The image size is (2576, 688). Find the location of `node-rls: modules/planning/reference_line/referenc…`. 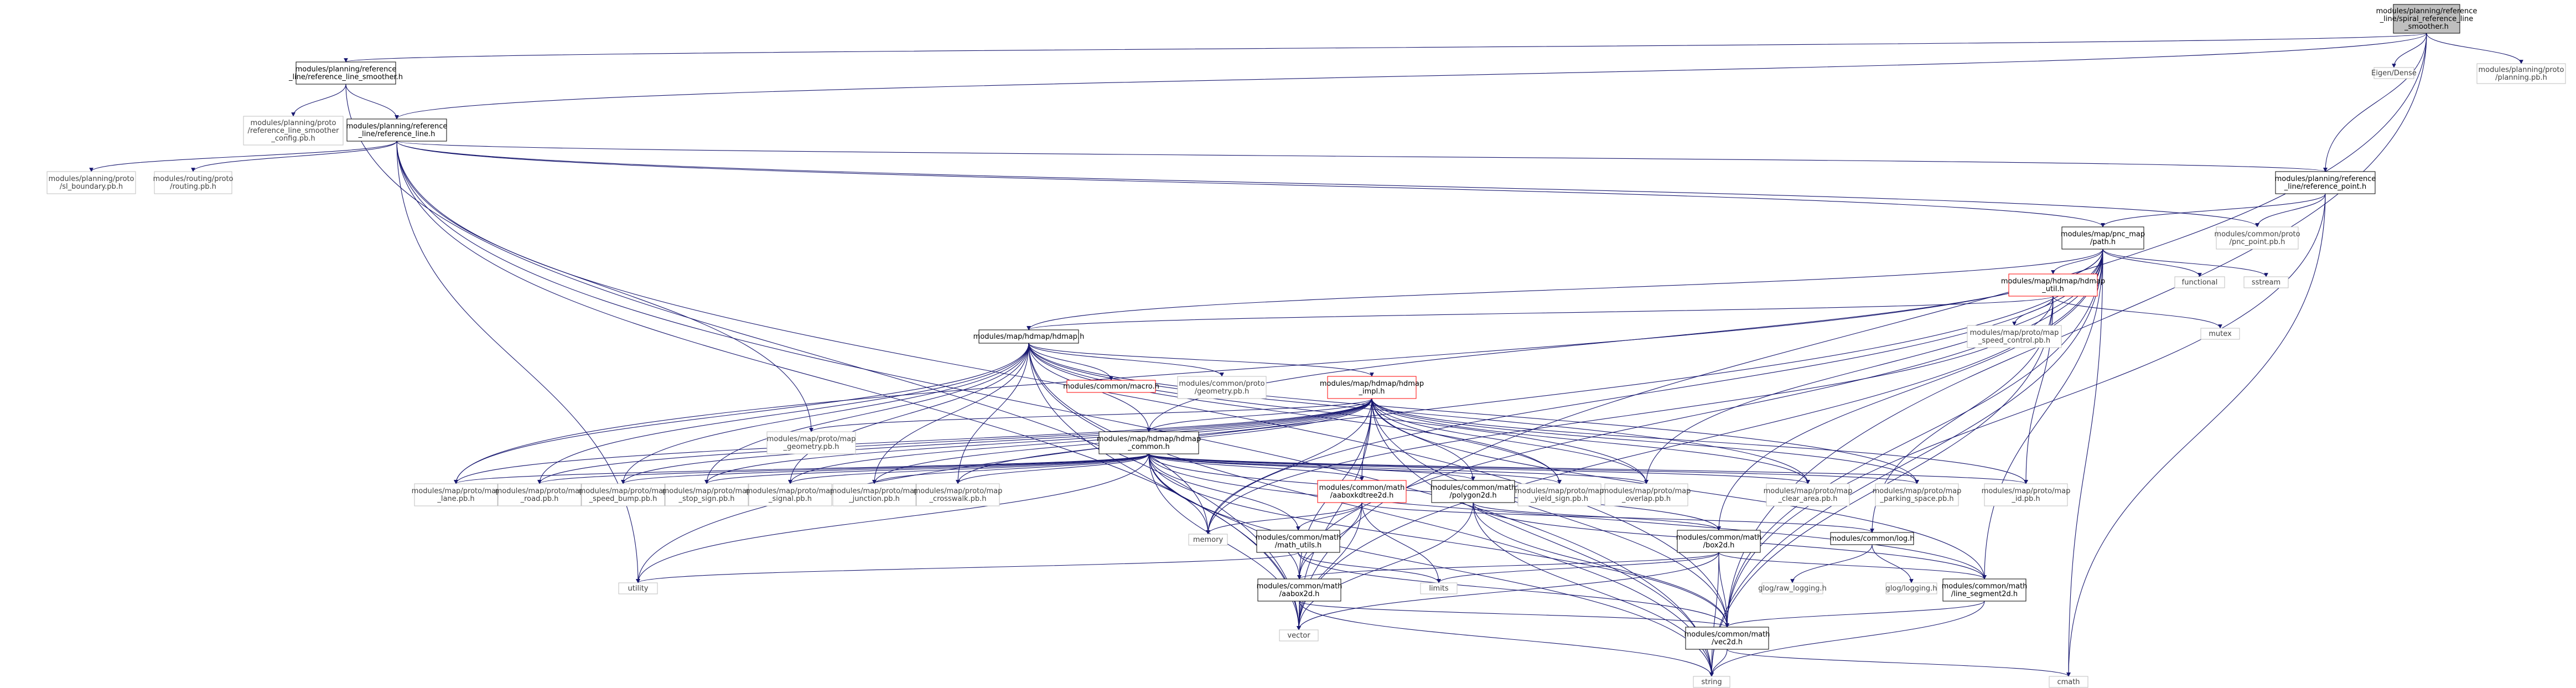

node-rls: modules/planning/reference_line/referenc… is located at coordinates (345, 73).